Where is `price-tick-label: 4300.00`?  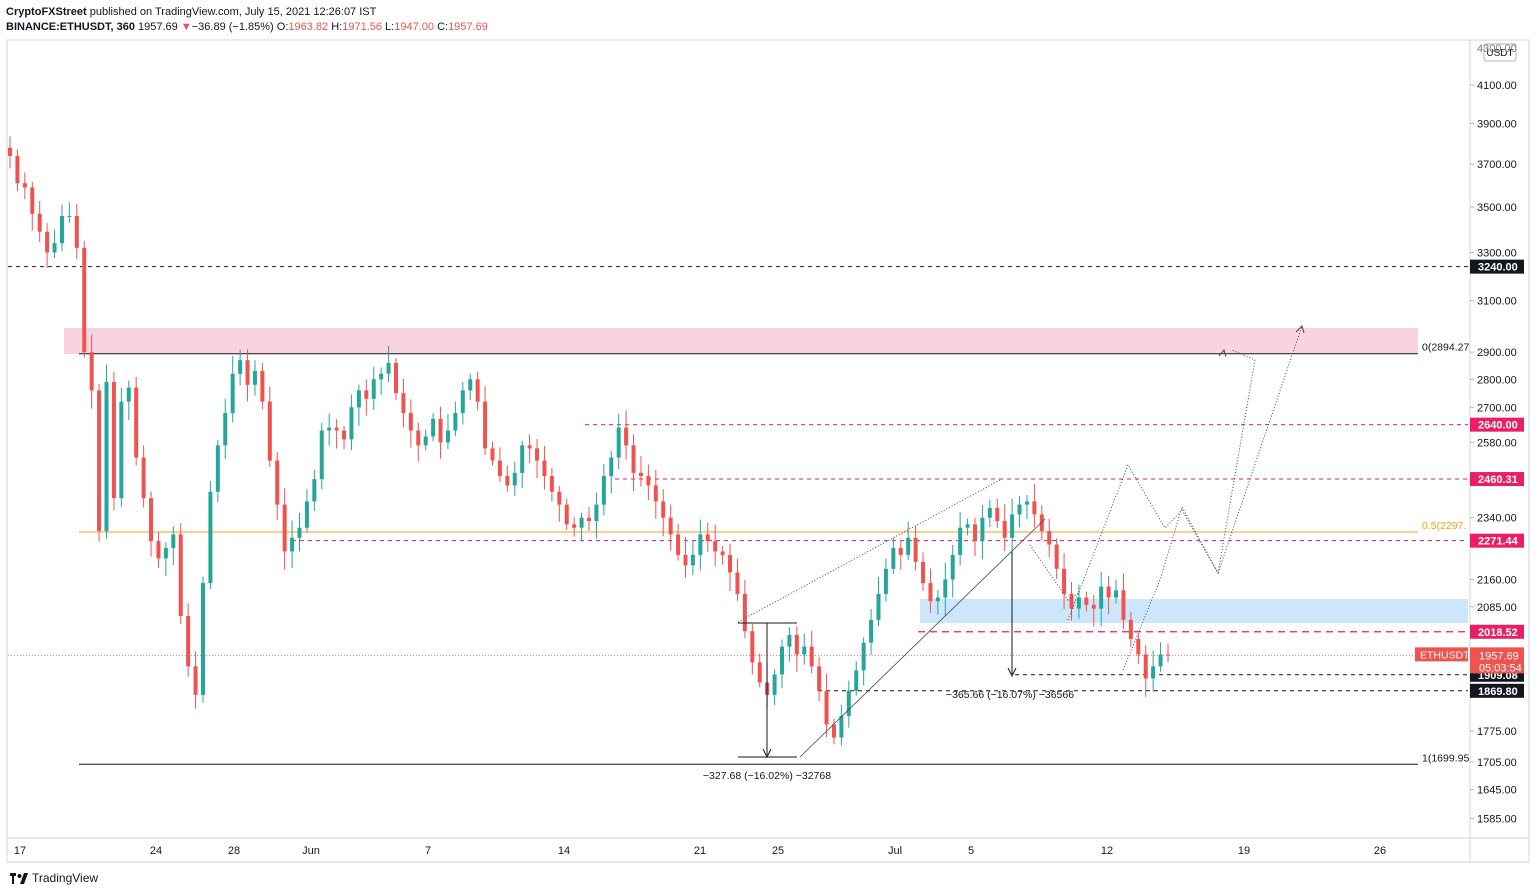
price-tick-label: 4300.00 is located at coordinates (1497, 49).